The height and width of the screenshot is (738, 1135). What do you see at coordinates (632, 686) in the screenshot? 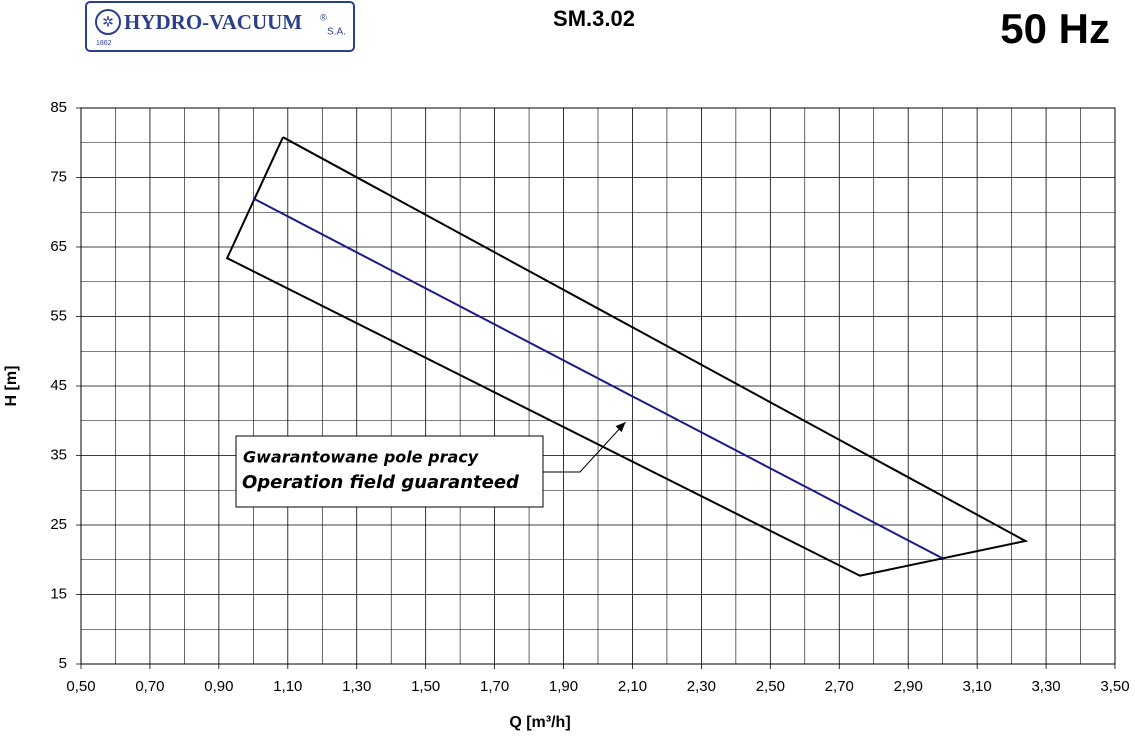
I see `x-tick-label: 2,10` at bounding box center [632, 686].